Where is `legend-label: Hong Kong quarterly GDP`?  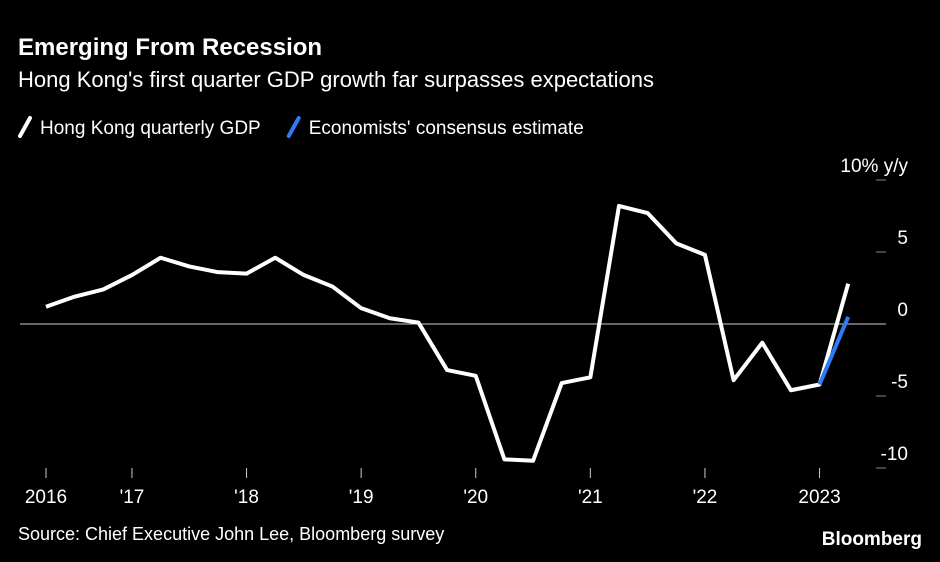 legend-label: Hong Kong quarterly GDP is located at coordinates (150, 128).